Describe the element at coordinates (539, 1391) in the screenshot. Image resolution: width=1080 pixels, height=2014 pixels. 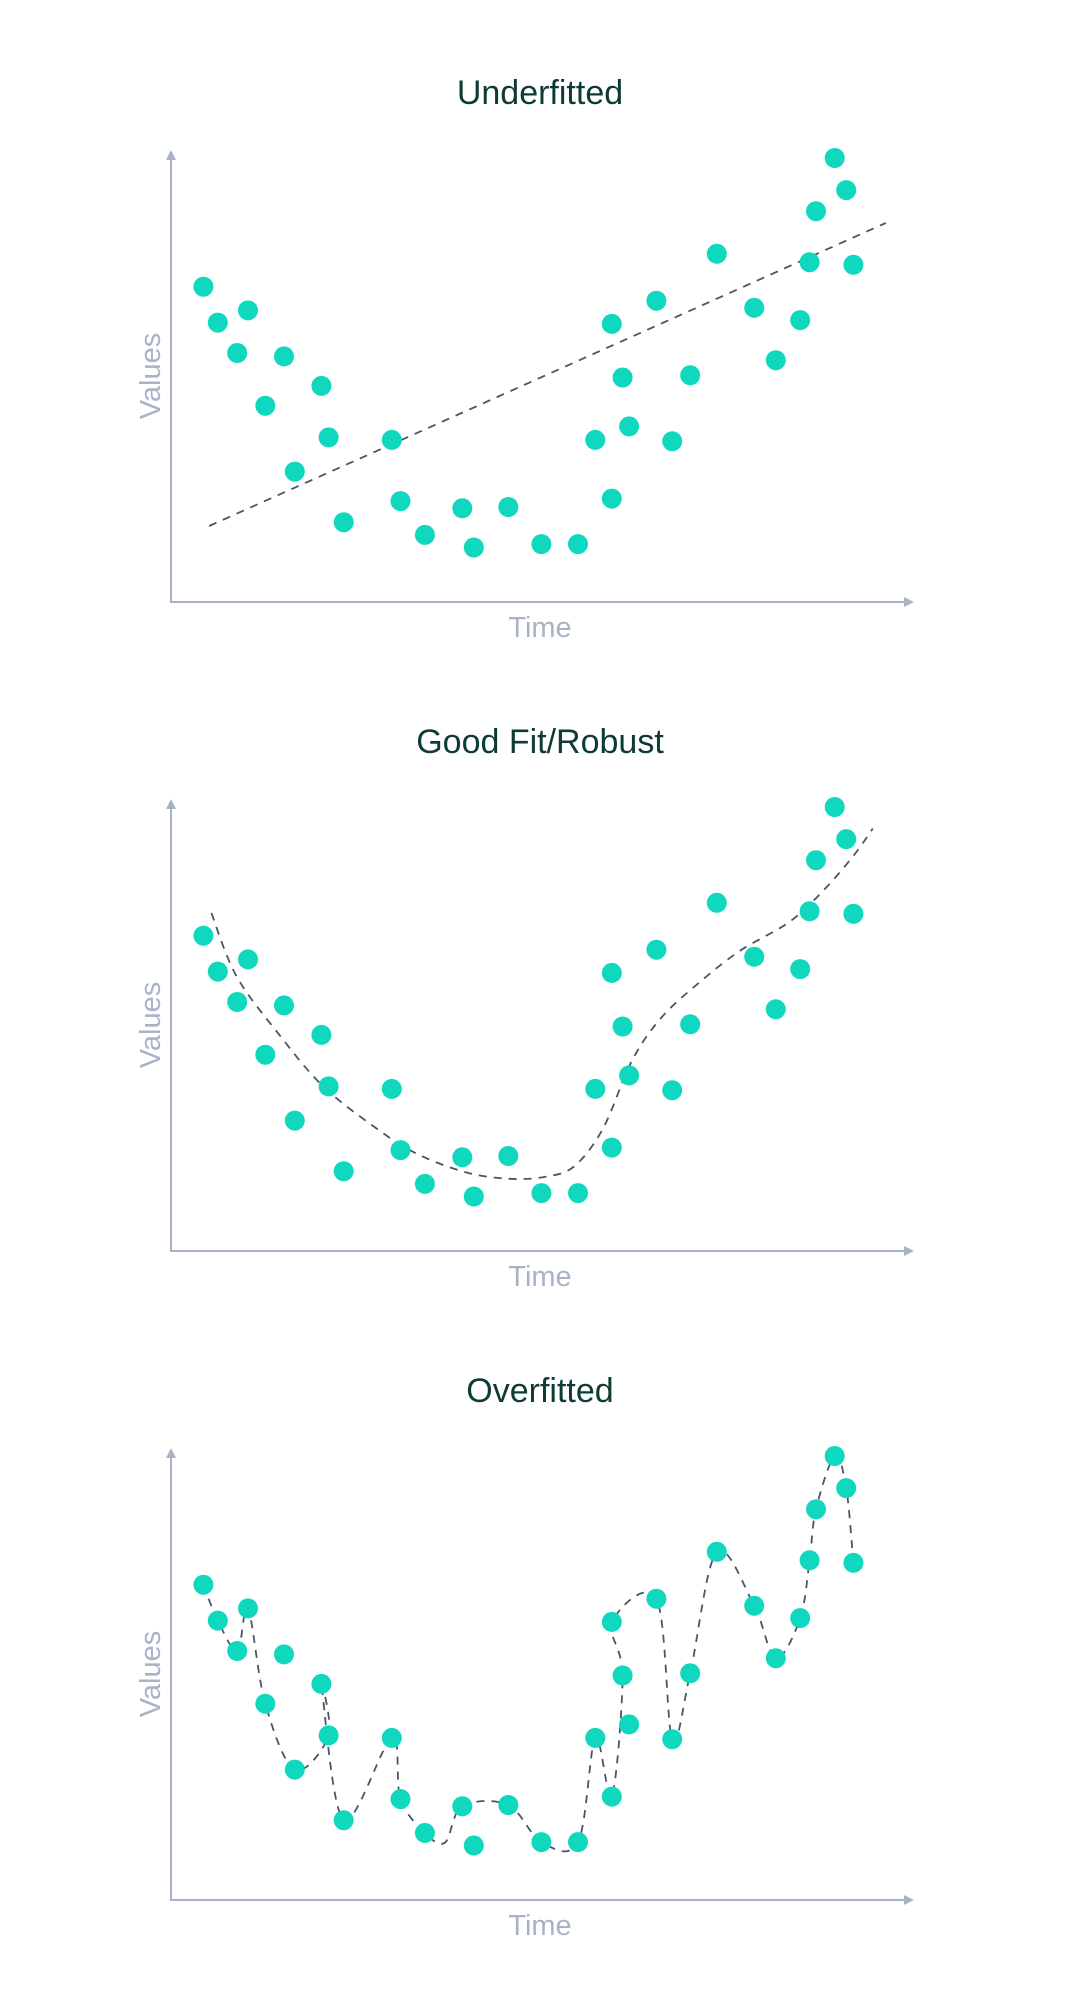
I see `chart-title: Overfitted` at that location.